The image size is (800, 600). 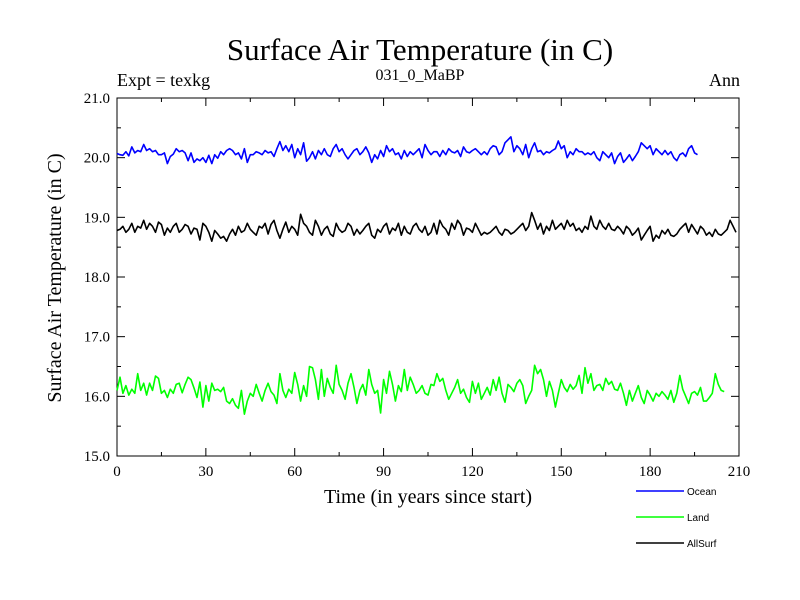 I want to click on x-tick-label: 210, so click(x=739, y=472).